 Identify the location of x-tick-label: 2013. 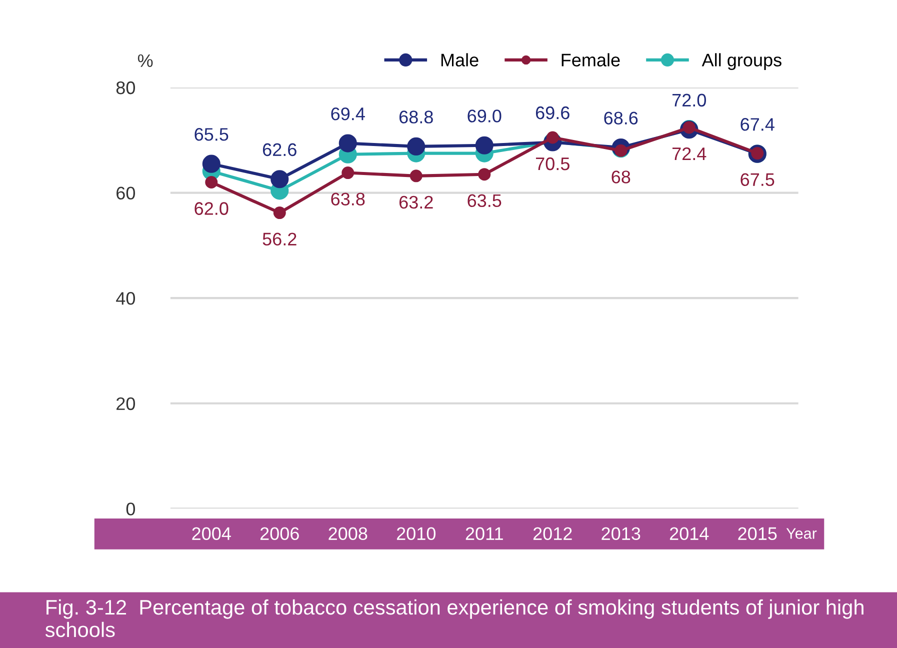
(621, 533).